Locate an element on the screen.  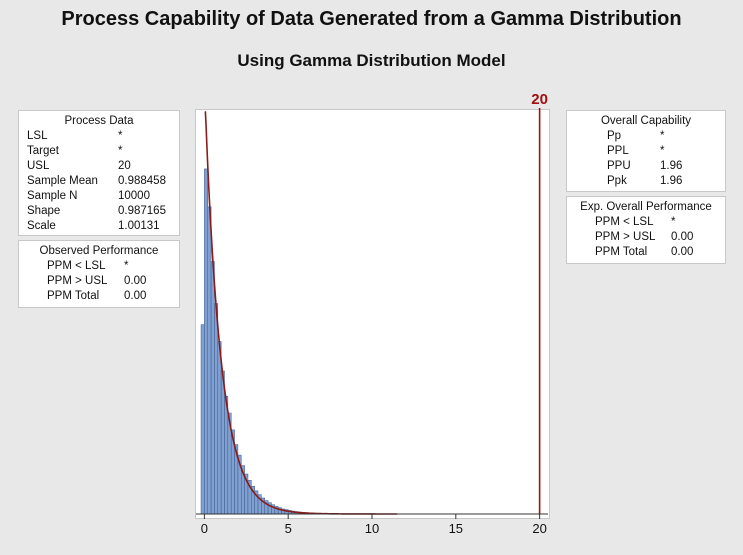
row-value: 20 is located at coordinates (124, 166).